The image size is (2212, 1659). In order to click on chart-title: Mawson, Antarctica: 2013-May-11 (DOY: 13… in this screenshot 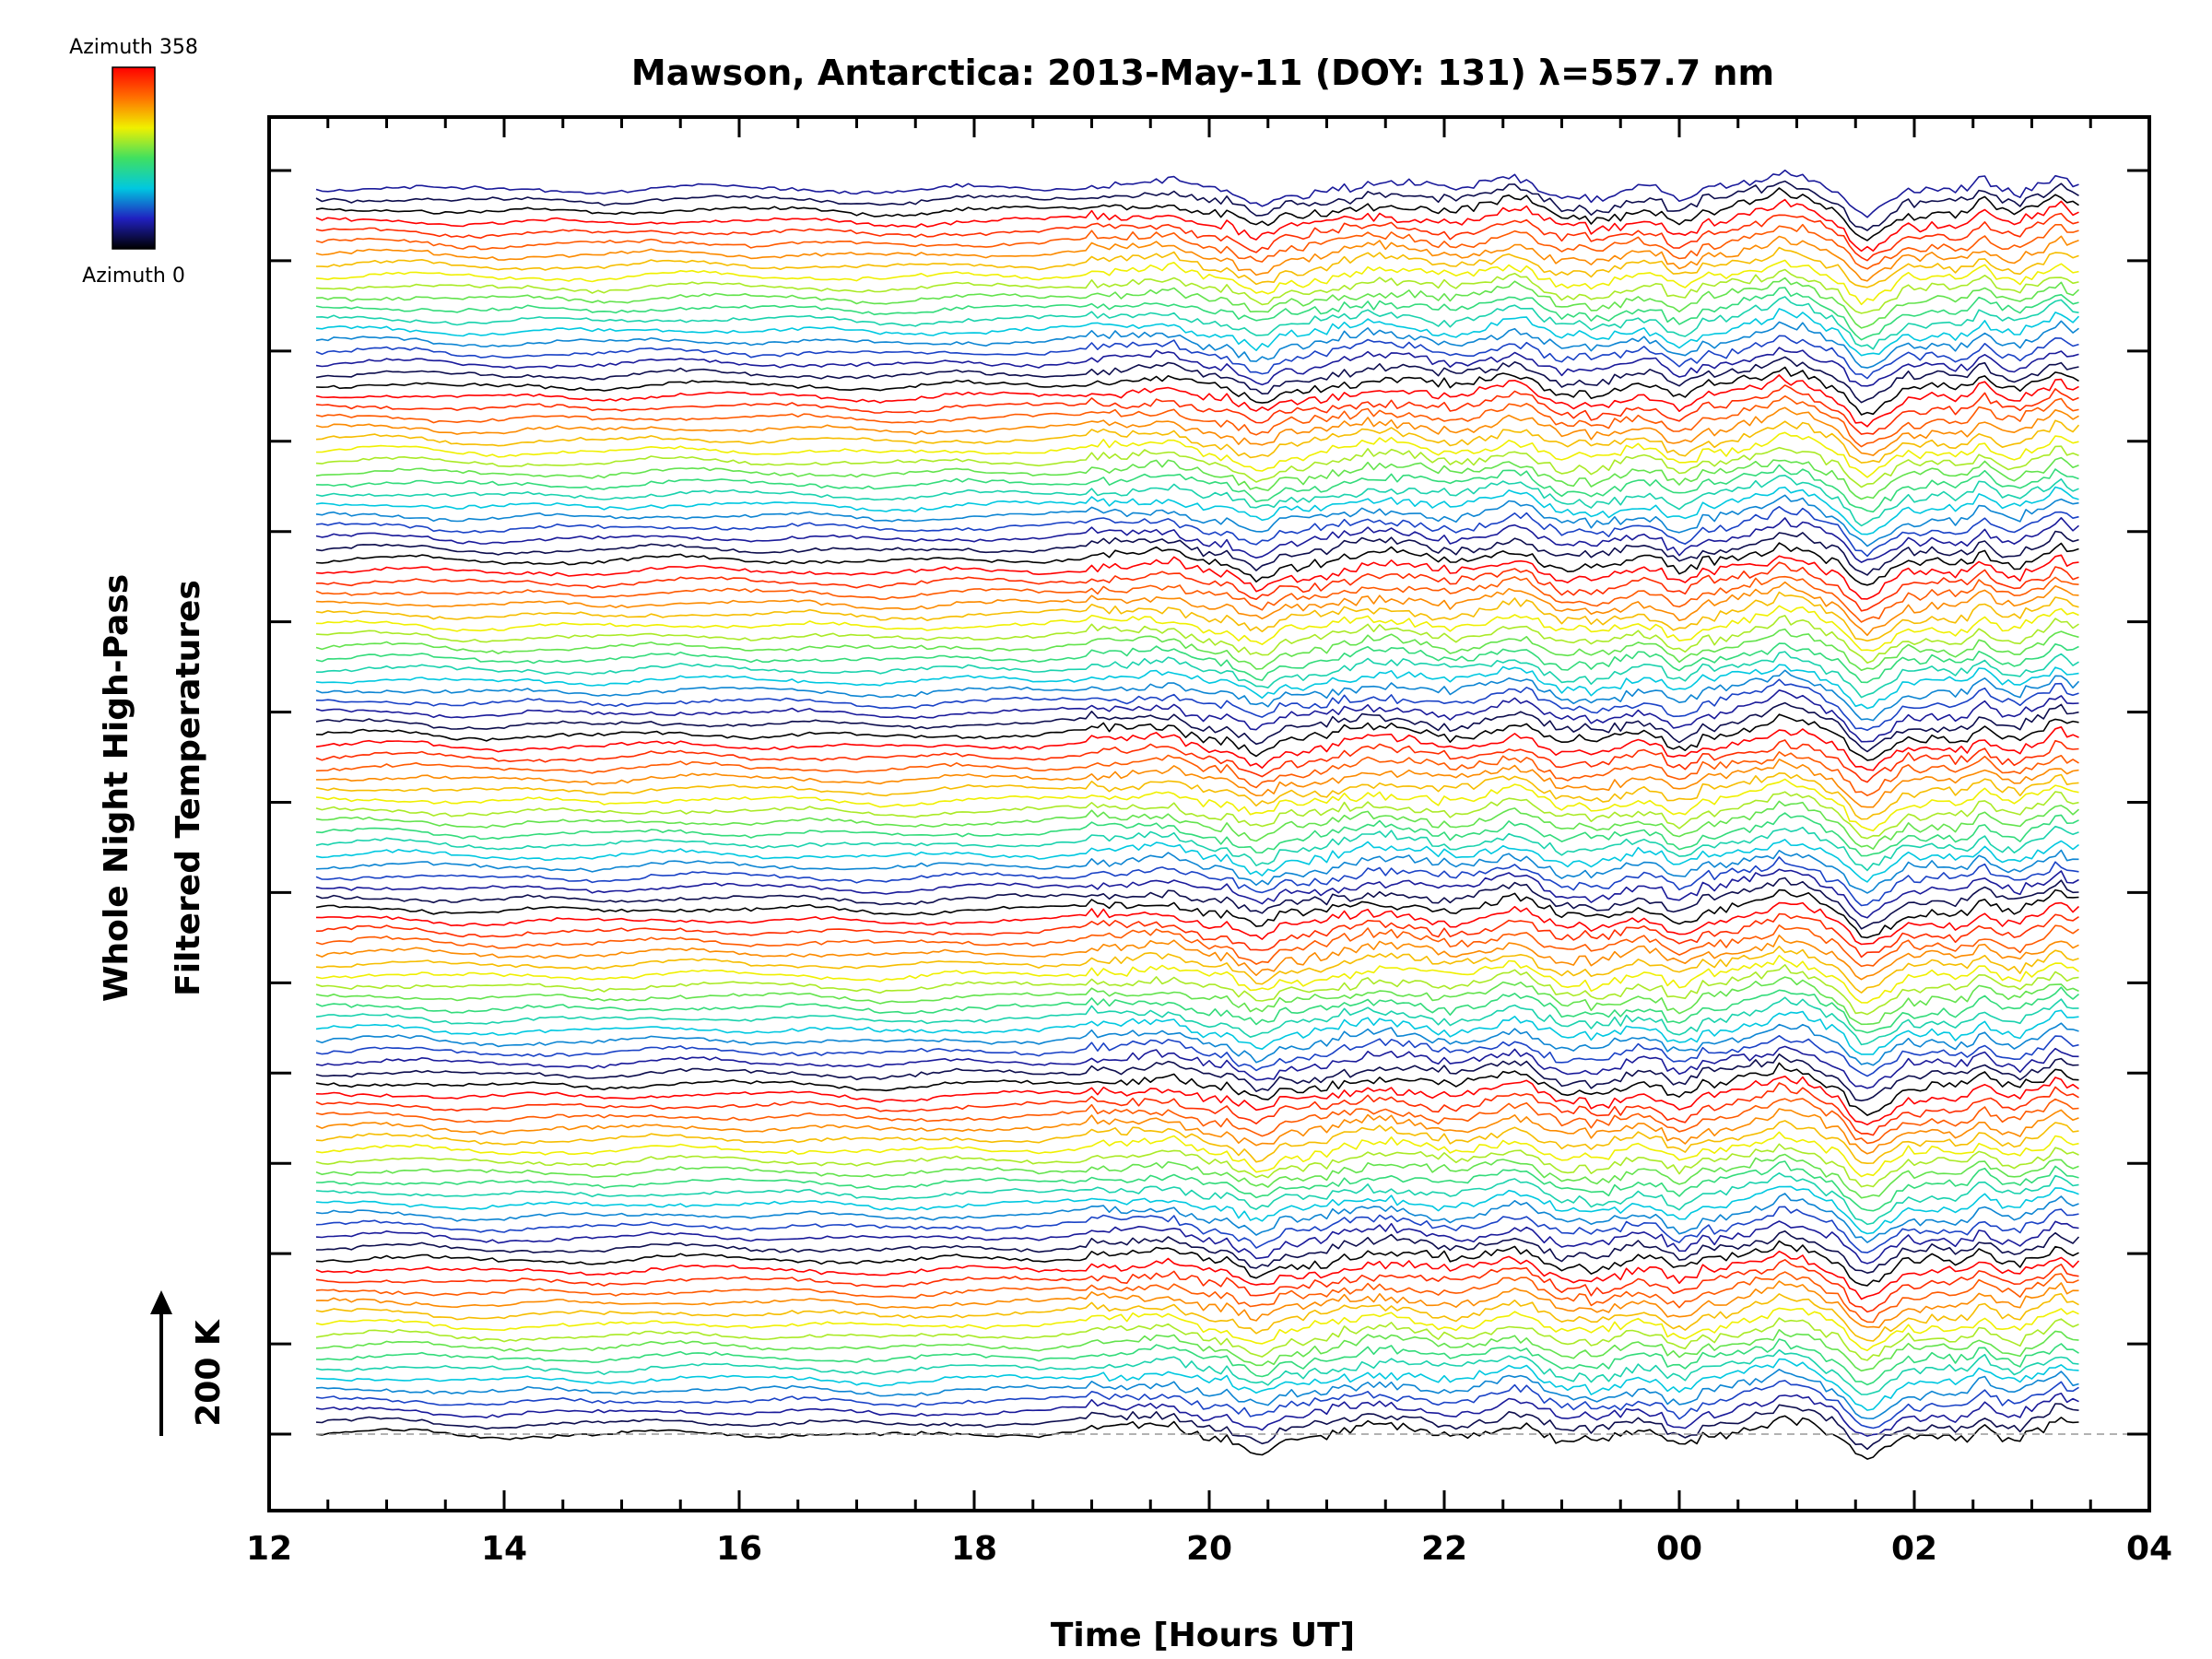, I will do `click(1202, 73)`.